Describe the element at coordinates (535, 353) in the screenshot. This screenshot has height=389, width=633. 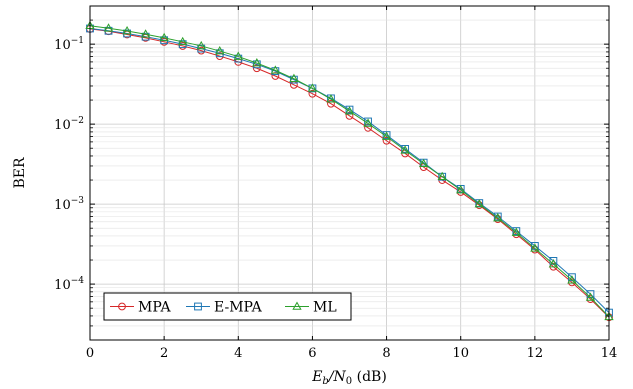
I see `x-tick-label: 12` at that location.